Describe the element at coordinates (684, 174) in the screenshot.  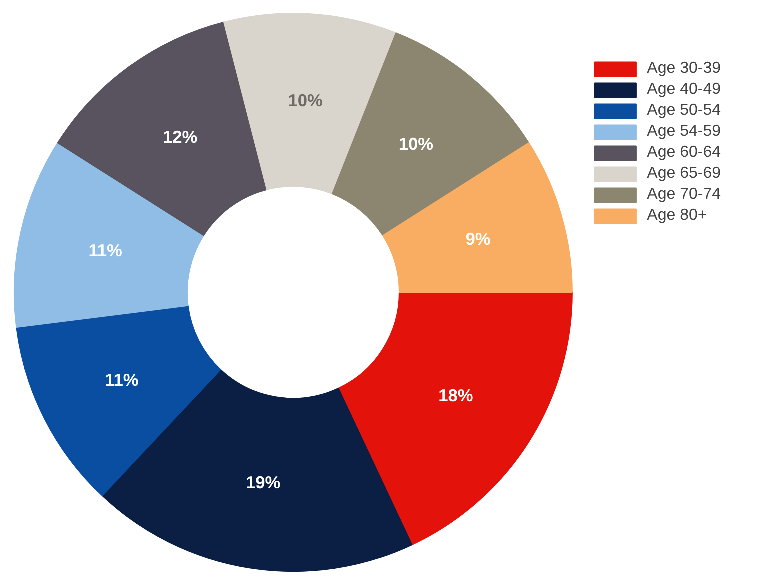
I see `legend-label: Age 65-69` at that location.